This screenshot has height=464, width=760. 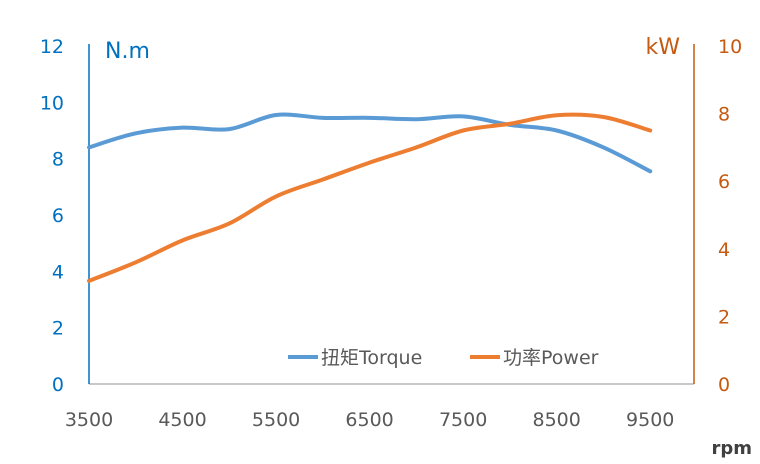 What do you see at coordinates (127, 51) in the screenshot?
I see `y-left-axis-title: N.m` at bounding box center [127, 51].